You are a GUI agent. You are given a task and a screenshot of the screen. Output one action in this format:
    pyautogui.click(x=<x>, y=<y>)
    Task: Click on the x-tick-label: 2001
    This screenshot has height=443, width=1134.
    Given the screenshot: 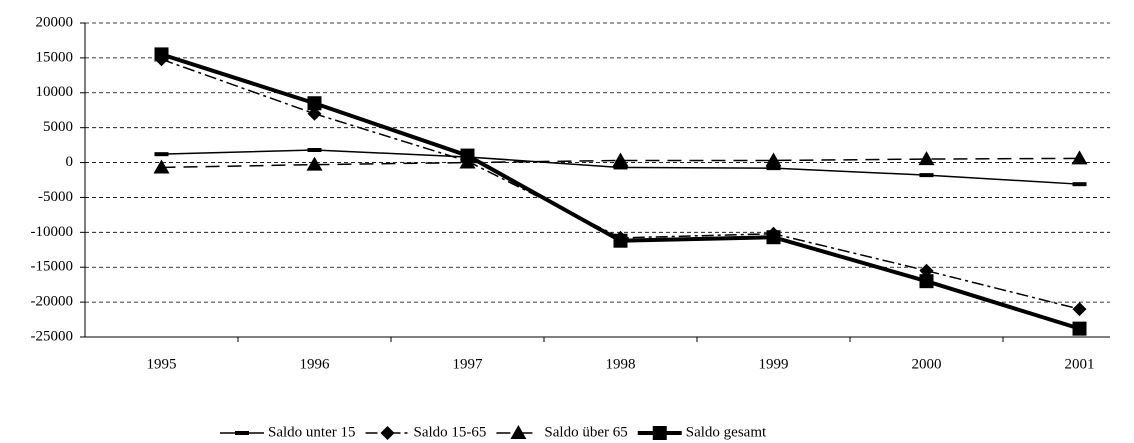 What is the action you would take?
    pyautogui.click(x=1080, y=364)
    